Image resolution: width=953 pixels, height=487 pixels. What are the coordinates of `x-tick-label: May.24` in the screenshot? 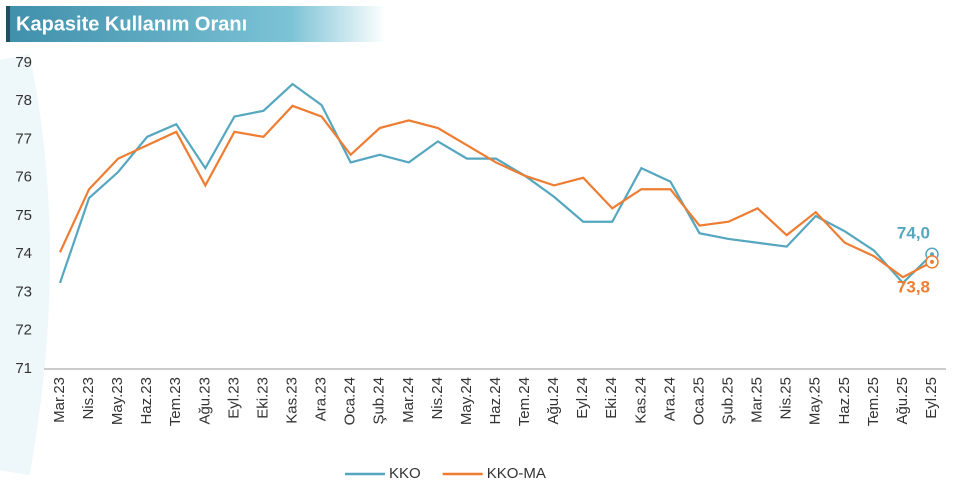 It's located at (466, 401).